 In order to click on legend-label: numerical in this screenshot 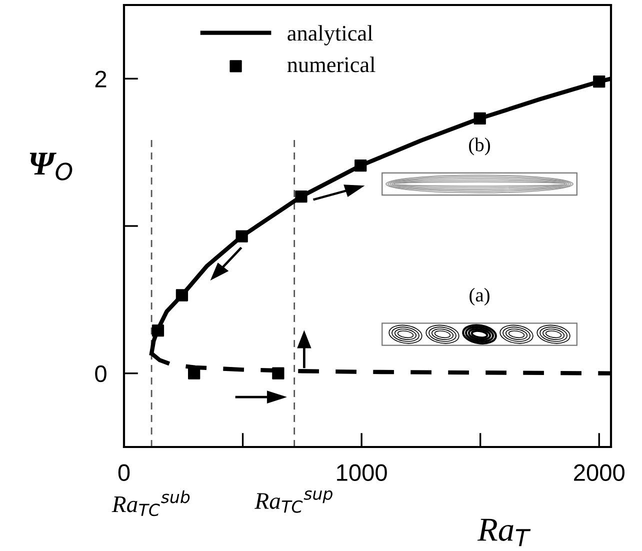, I will do `click(331, 64)`.